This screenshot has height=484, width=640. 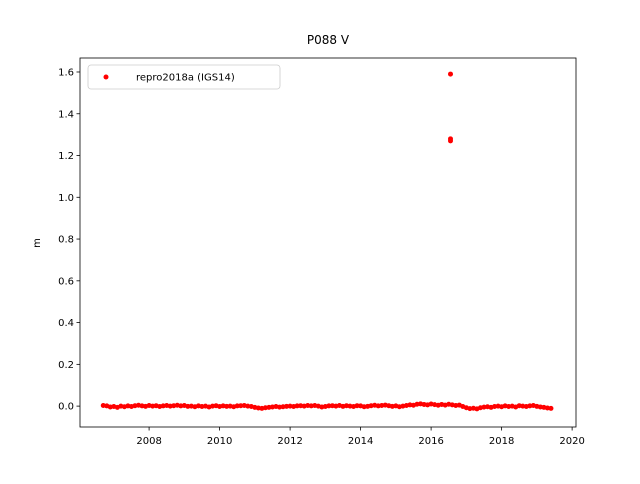 What do you see at coordinates (430, 441) in the screenshot?
I see `x-tick-label: 2016` at bounding box center [430, 441].